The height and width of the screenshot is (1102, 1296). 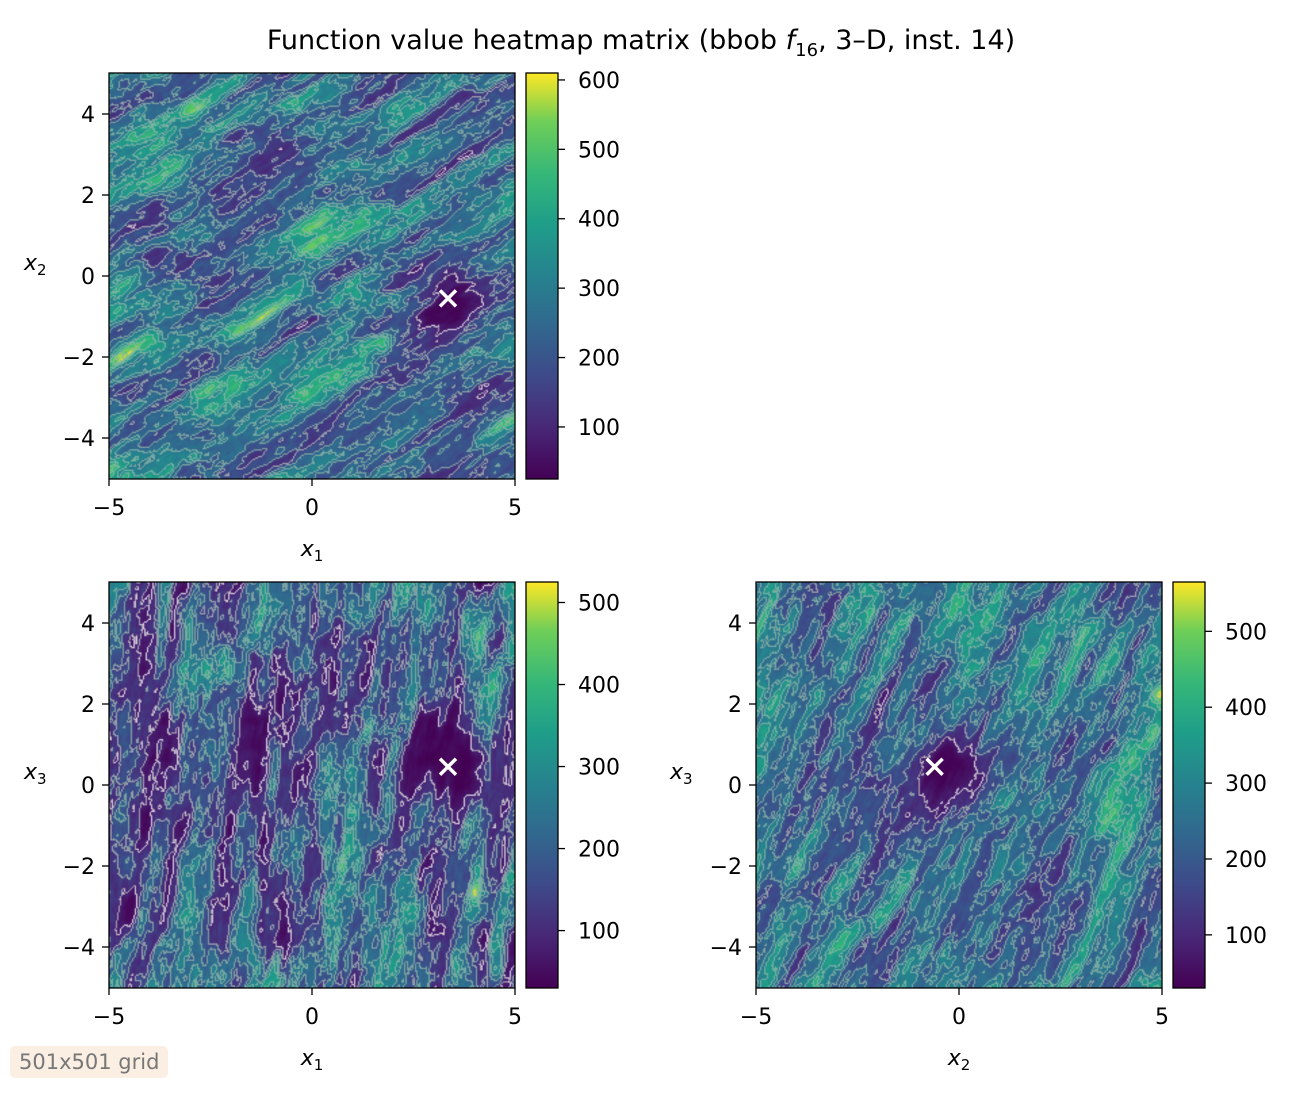 What do you see at coordinates (35, 265) in the screenshot?
I see `y-axis-label: x2` at bounding box center [35, 265].